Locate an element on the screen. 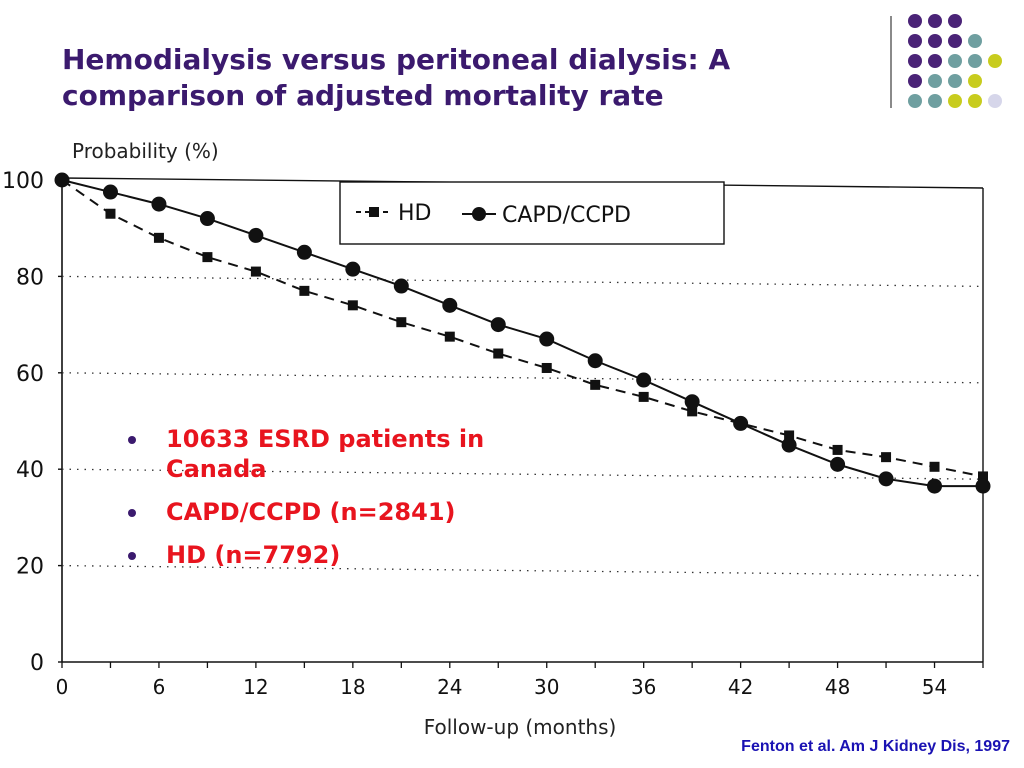  bullet-text: CAPD/CCPD (n=2841) is located at coordinates (311, 512).